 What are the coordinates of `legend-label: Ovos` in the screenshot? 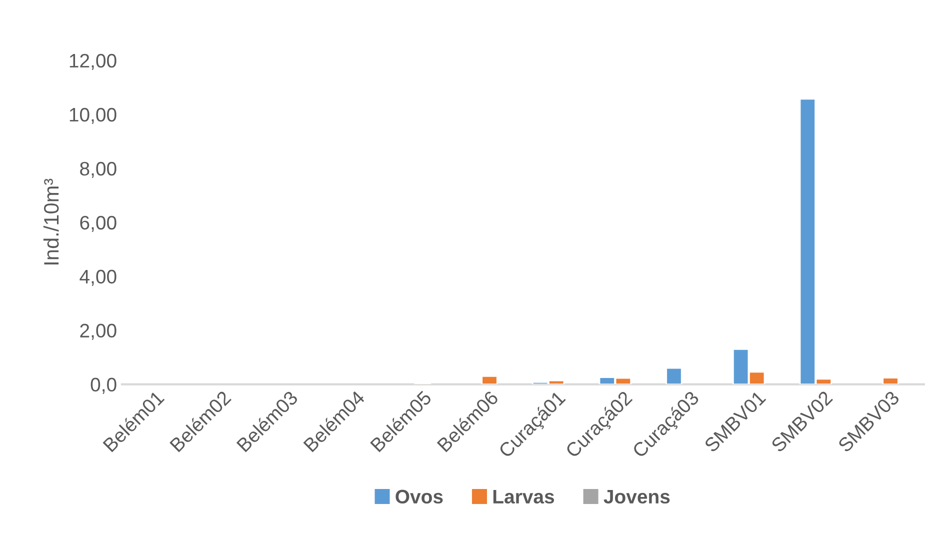 It's located at (419, 497).